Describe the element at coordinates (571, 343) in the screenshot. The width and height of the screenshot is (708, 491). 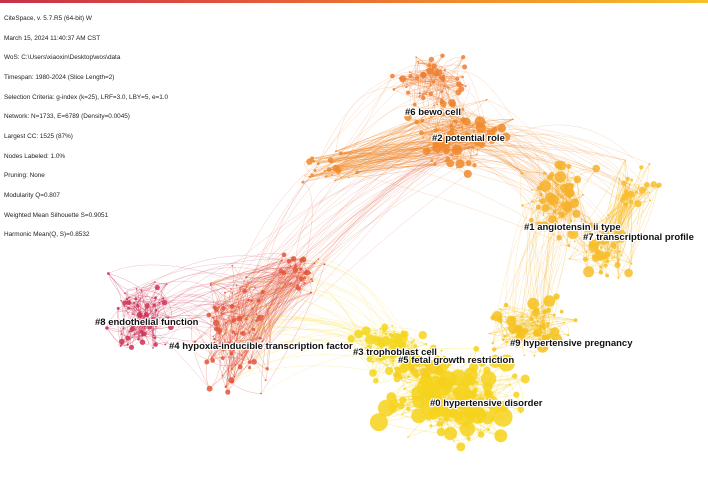
I see `cluster-label-9: #9 hypertensive pregnancy` at that location.